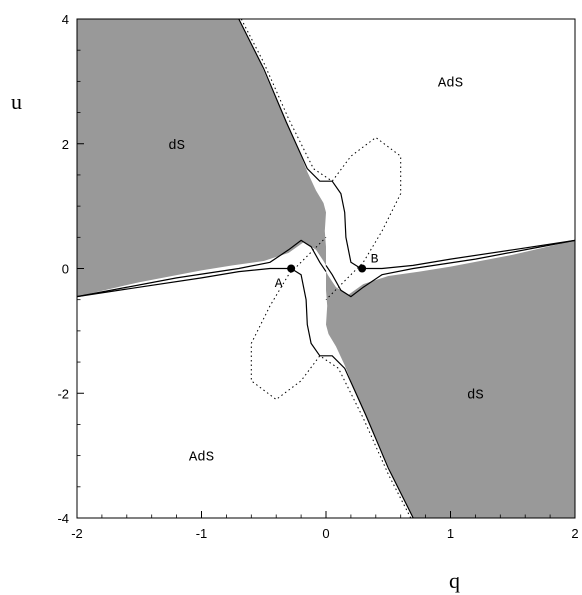  I want to click on x-tick-label: 1, so click(450, 533).